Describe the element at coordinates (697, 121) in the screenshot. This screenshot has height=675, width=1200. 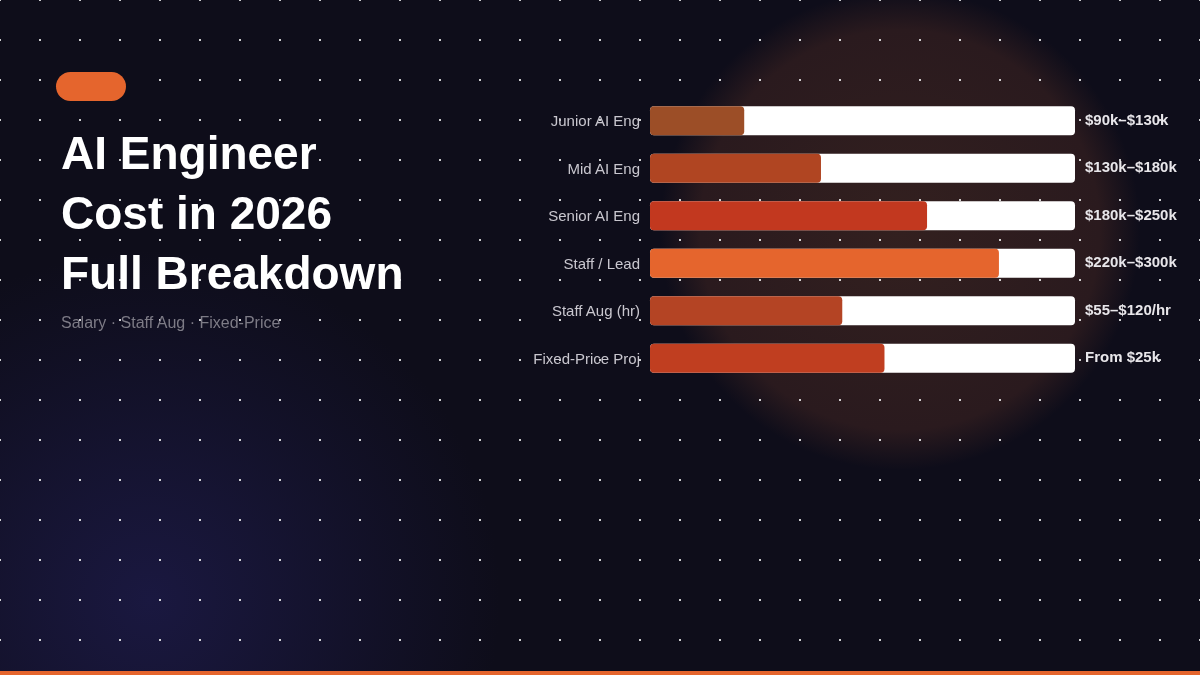
I see `bar` at that location.